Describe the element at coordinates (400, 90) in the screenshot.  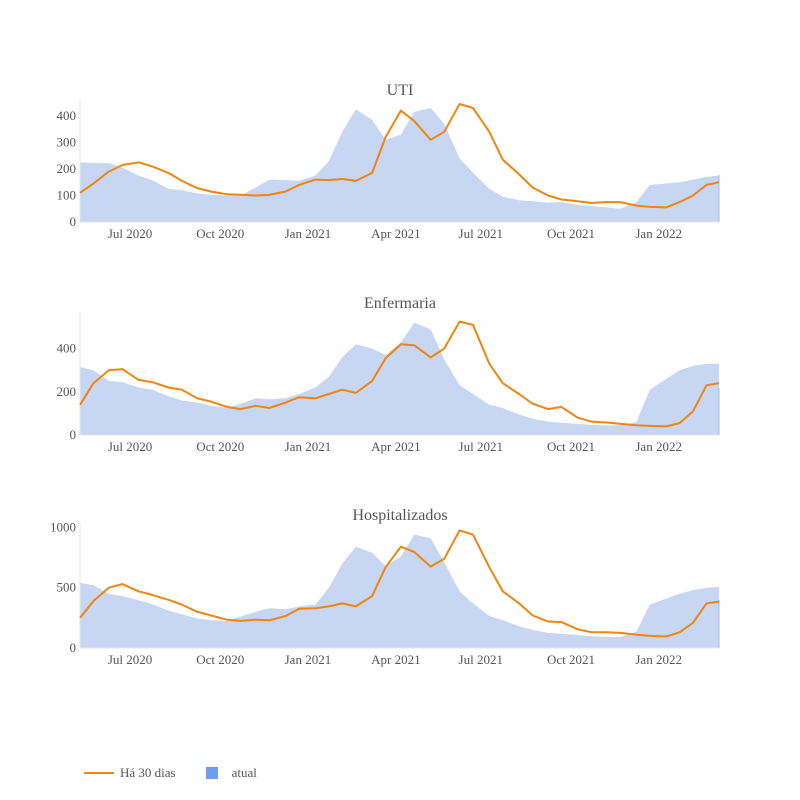
I see `subplot-title: UTI` at that location.